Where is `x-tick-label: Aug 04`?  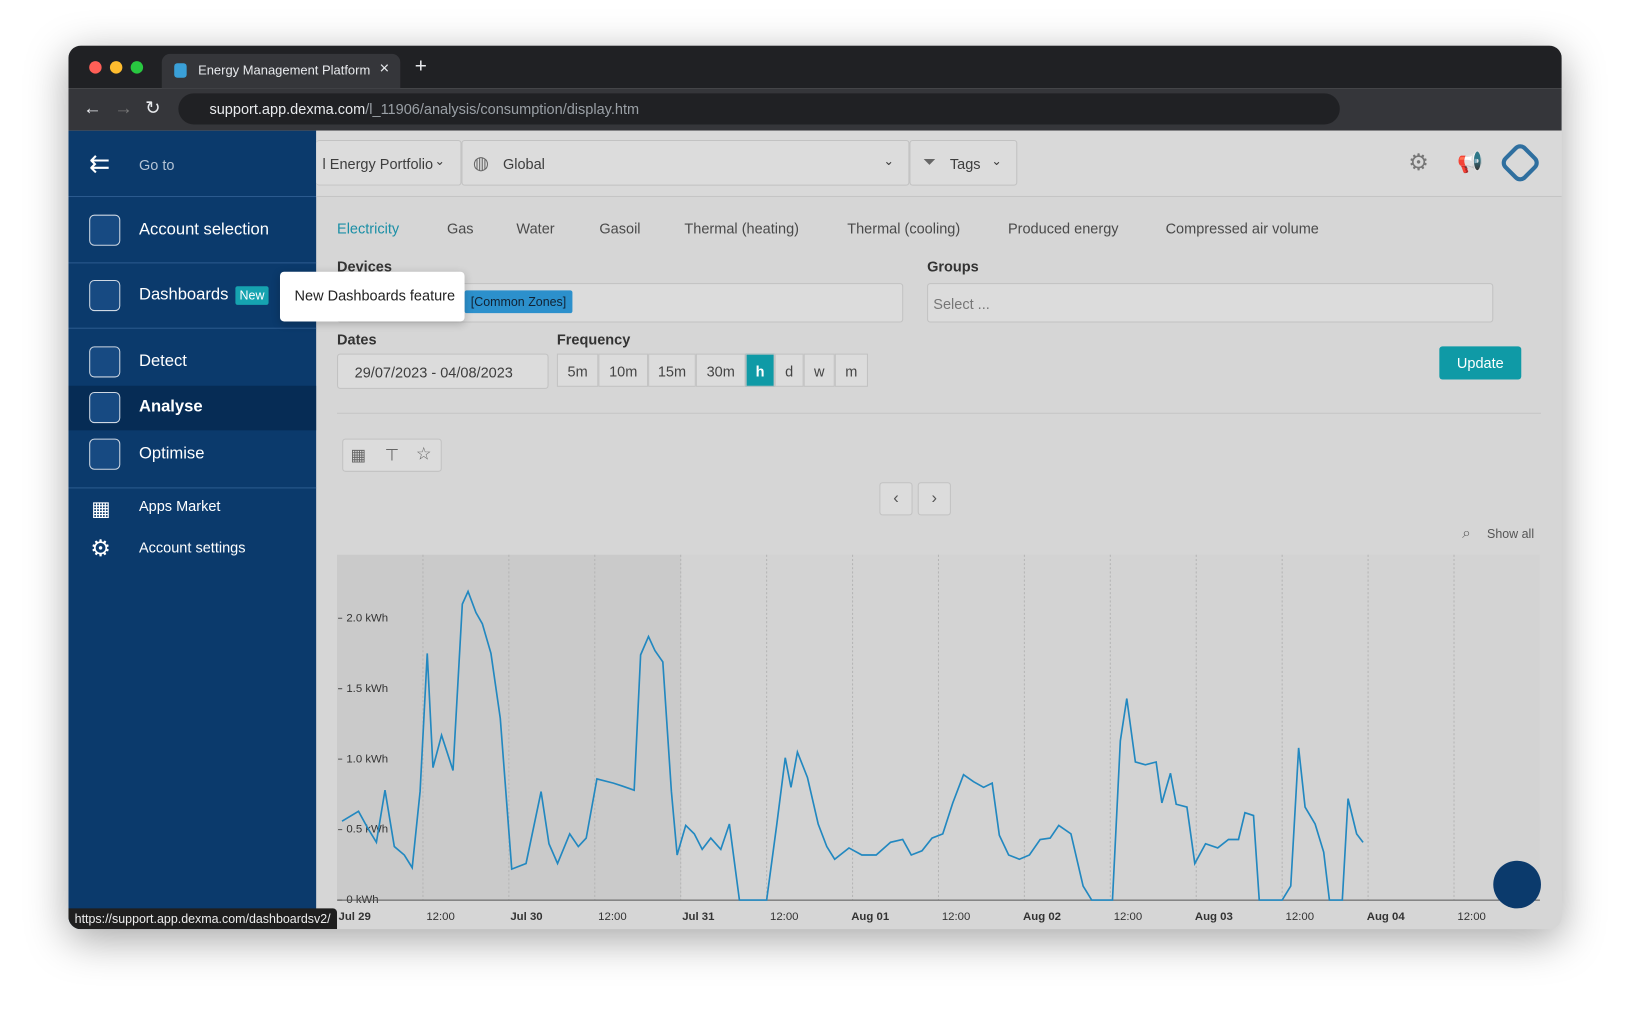
x-tick-label: Aug 04 is located at coordinates (1386, 917).